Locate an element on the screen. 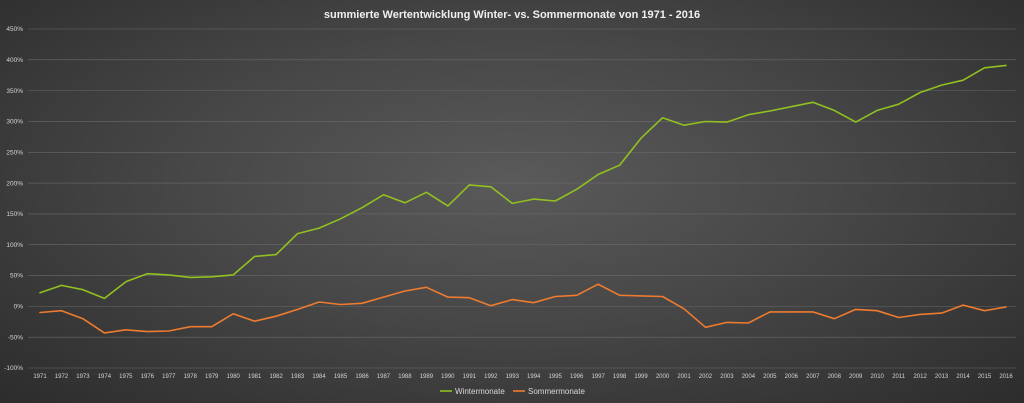 This screenshot has height=403, width=1024. x-tick-label: 1986 is located at coordinates (362, 377).